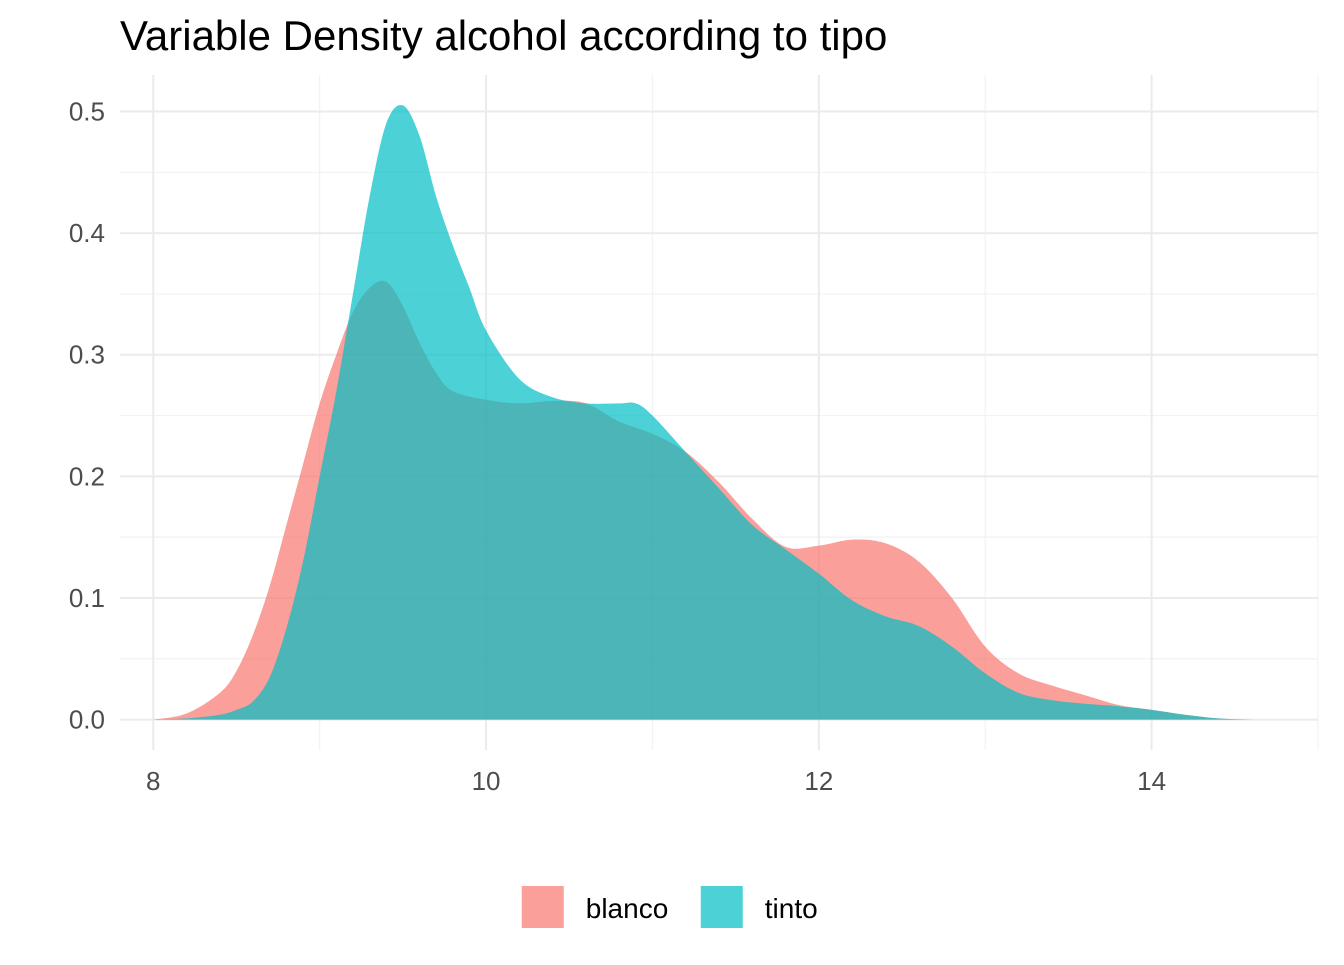 The width and height of the screenshot is (1344, 965). Describe the element at coordinates (87, 355) in the screenshot. I see `y-tick-label: 0.3` at that location.